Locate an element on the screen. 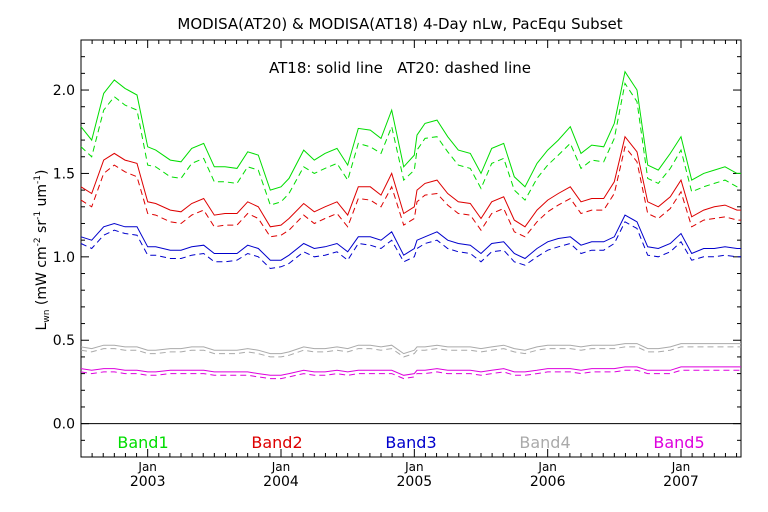 Image resolution: width=768 pixels, height=512 pixels. legend-label-band1: Band1 is located at coordinates (142, 442).